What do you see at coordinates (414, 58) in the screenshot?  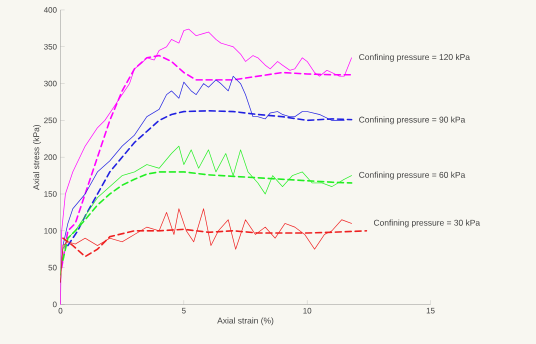 I see `series-label: Confining pressure = 120 kPa` at bounding box center [414, 58].